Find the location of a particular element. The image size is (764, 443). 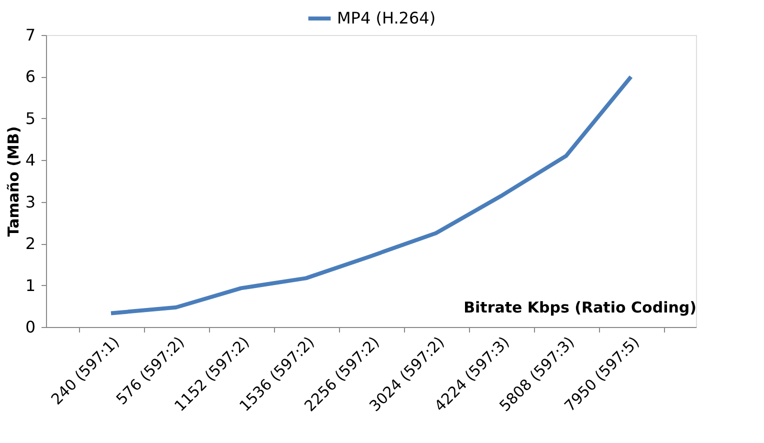

y-tick-label: 2 is located at coordinates (30, 244).